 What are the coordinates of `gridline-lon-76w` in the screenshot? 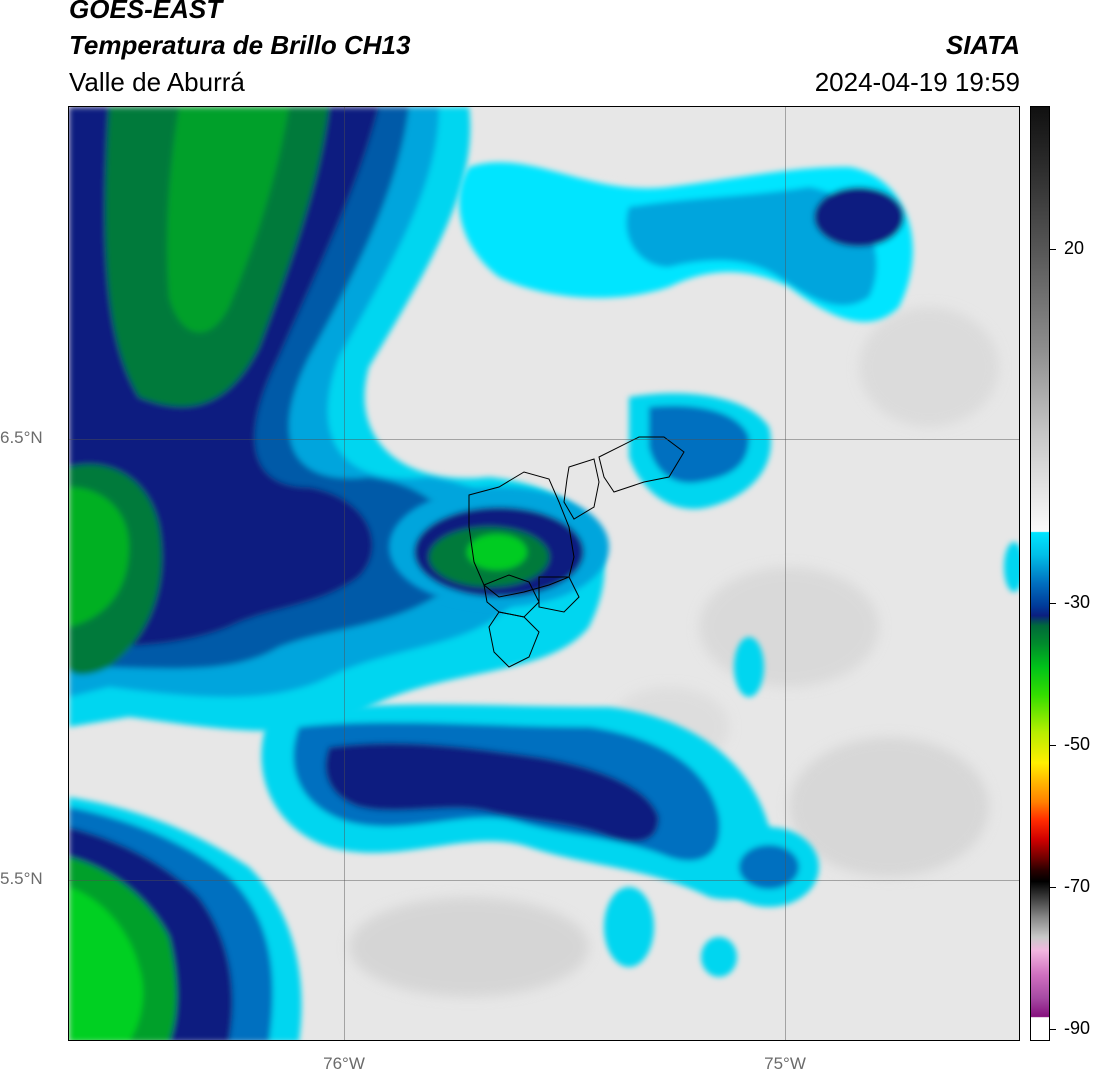 It's located at (344, 573).